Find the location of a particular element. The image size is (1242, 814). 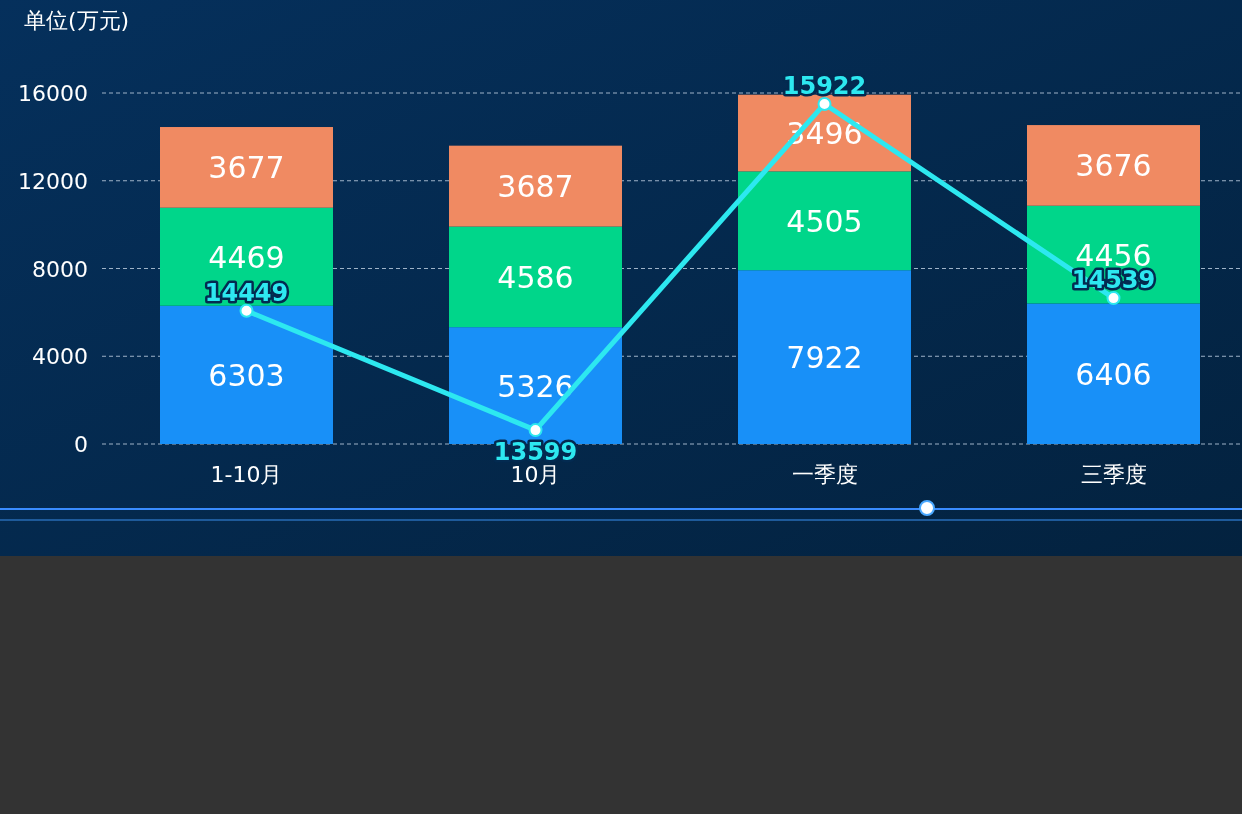

y-tick-label: 4000 is located at coordinates (60, 357).